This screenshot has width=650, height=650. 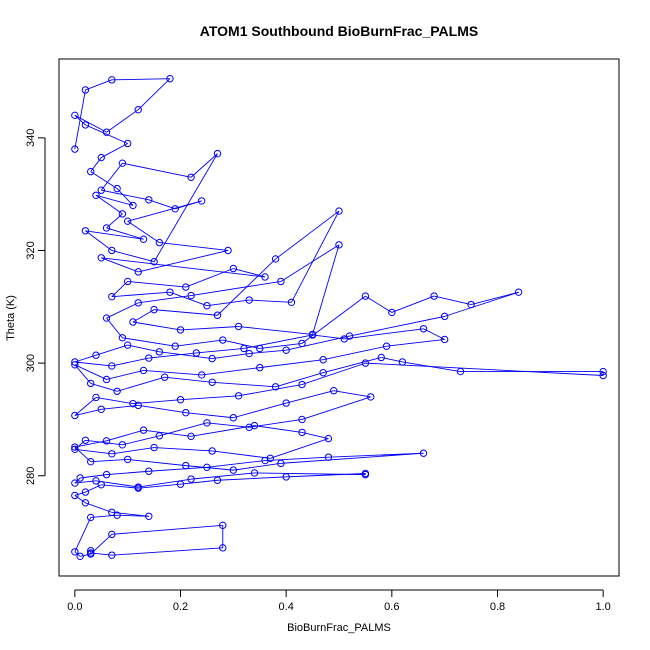 What do you see at coordinates (497, 607) in the screenshot?
I see `x-tick-label: 0.8` at bounding box center [497, 607].